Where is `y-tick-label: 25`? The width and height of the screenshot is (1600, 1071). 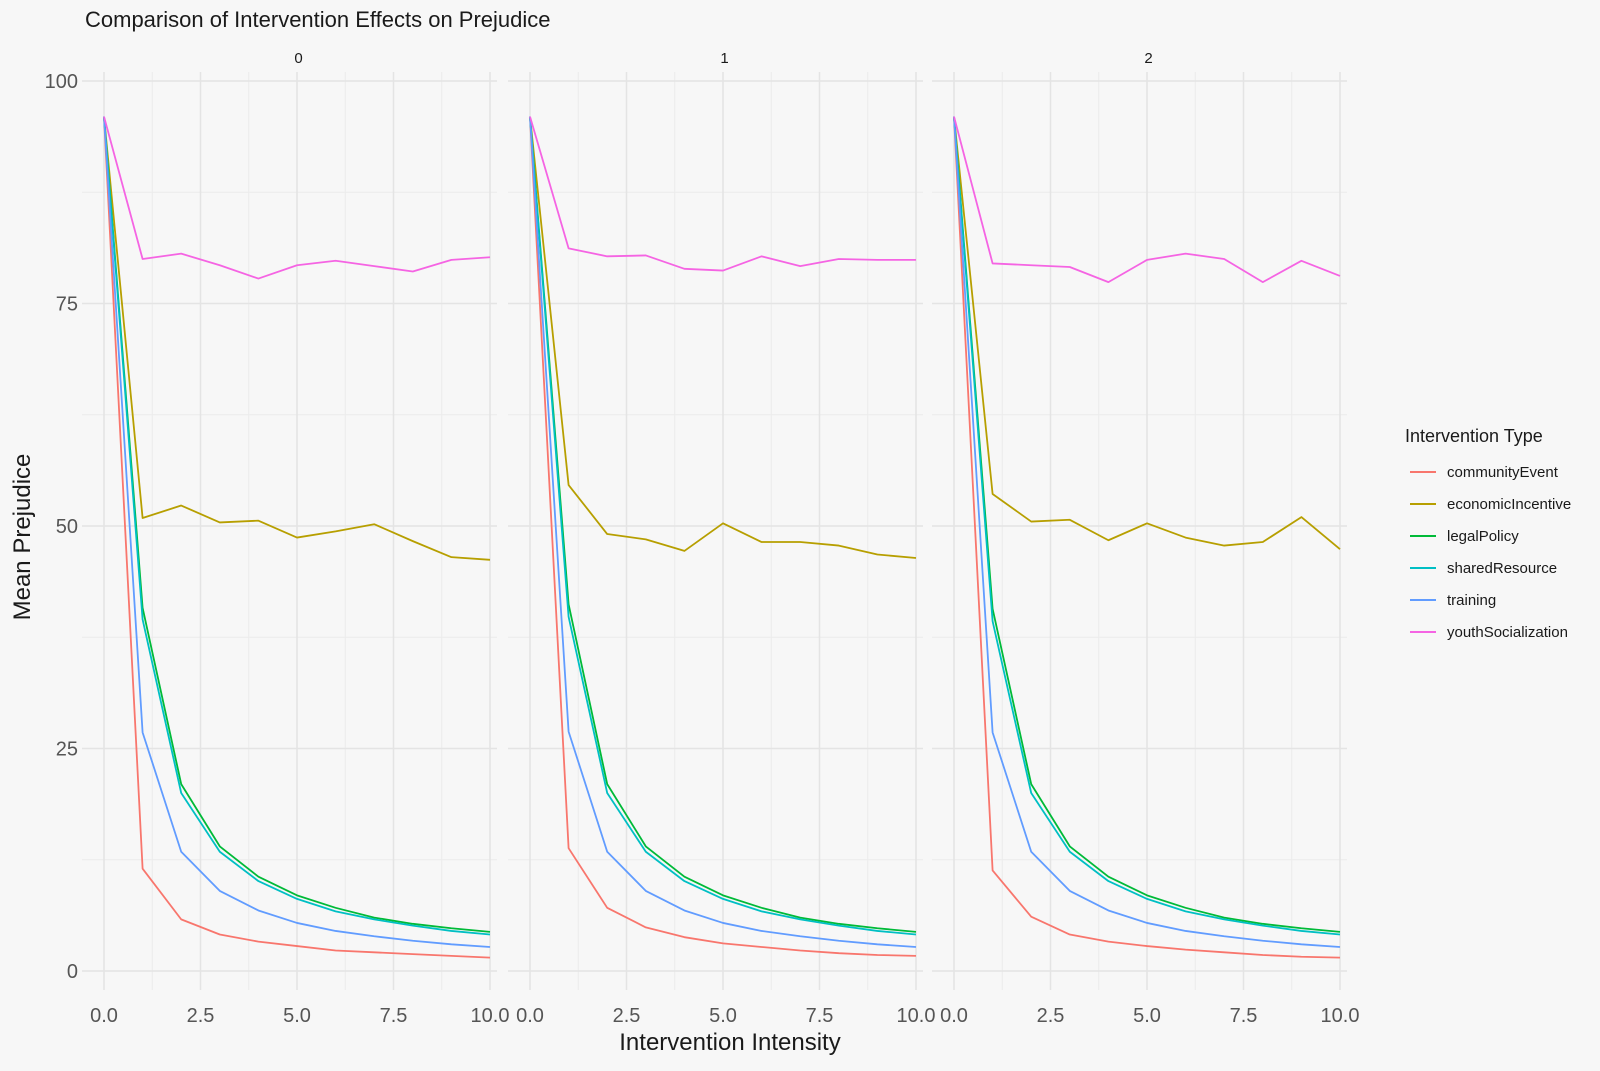
y-tick-label: 25 is located at coordinates (67, 750).